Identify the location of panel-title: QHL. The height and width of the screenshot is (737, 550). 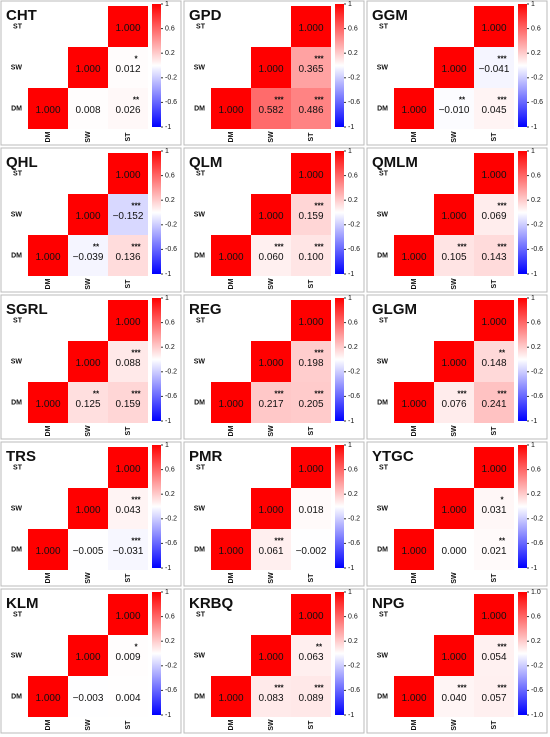
(22, 162).